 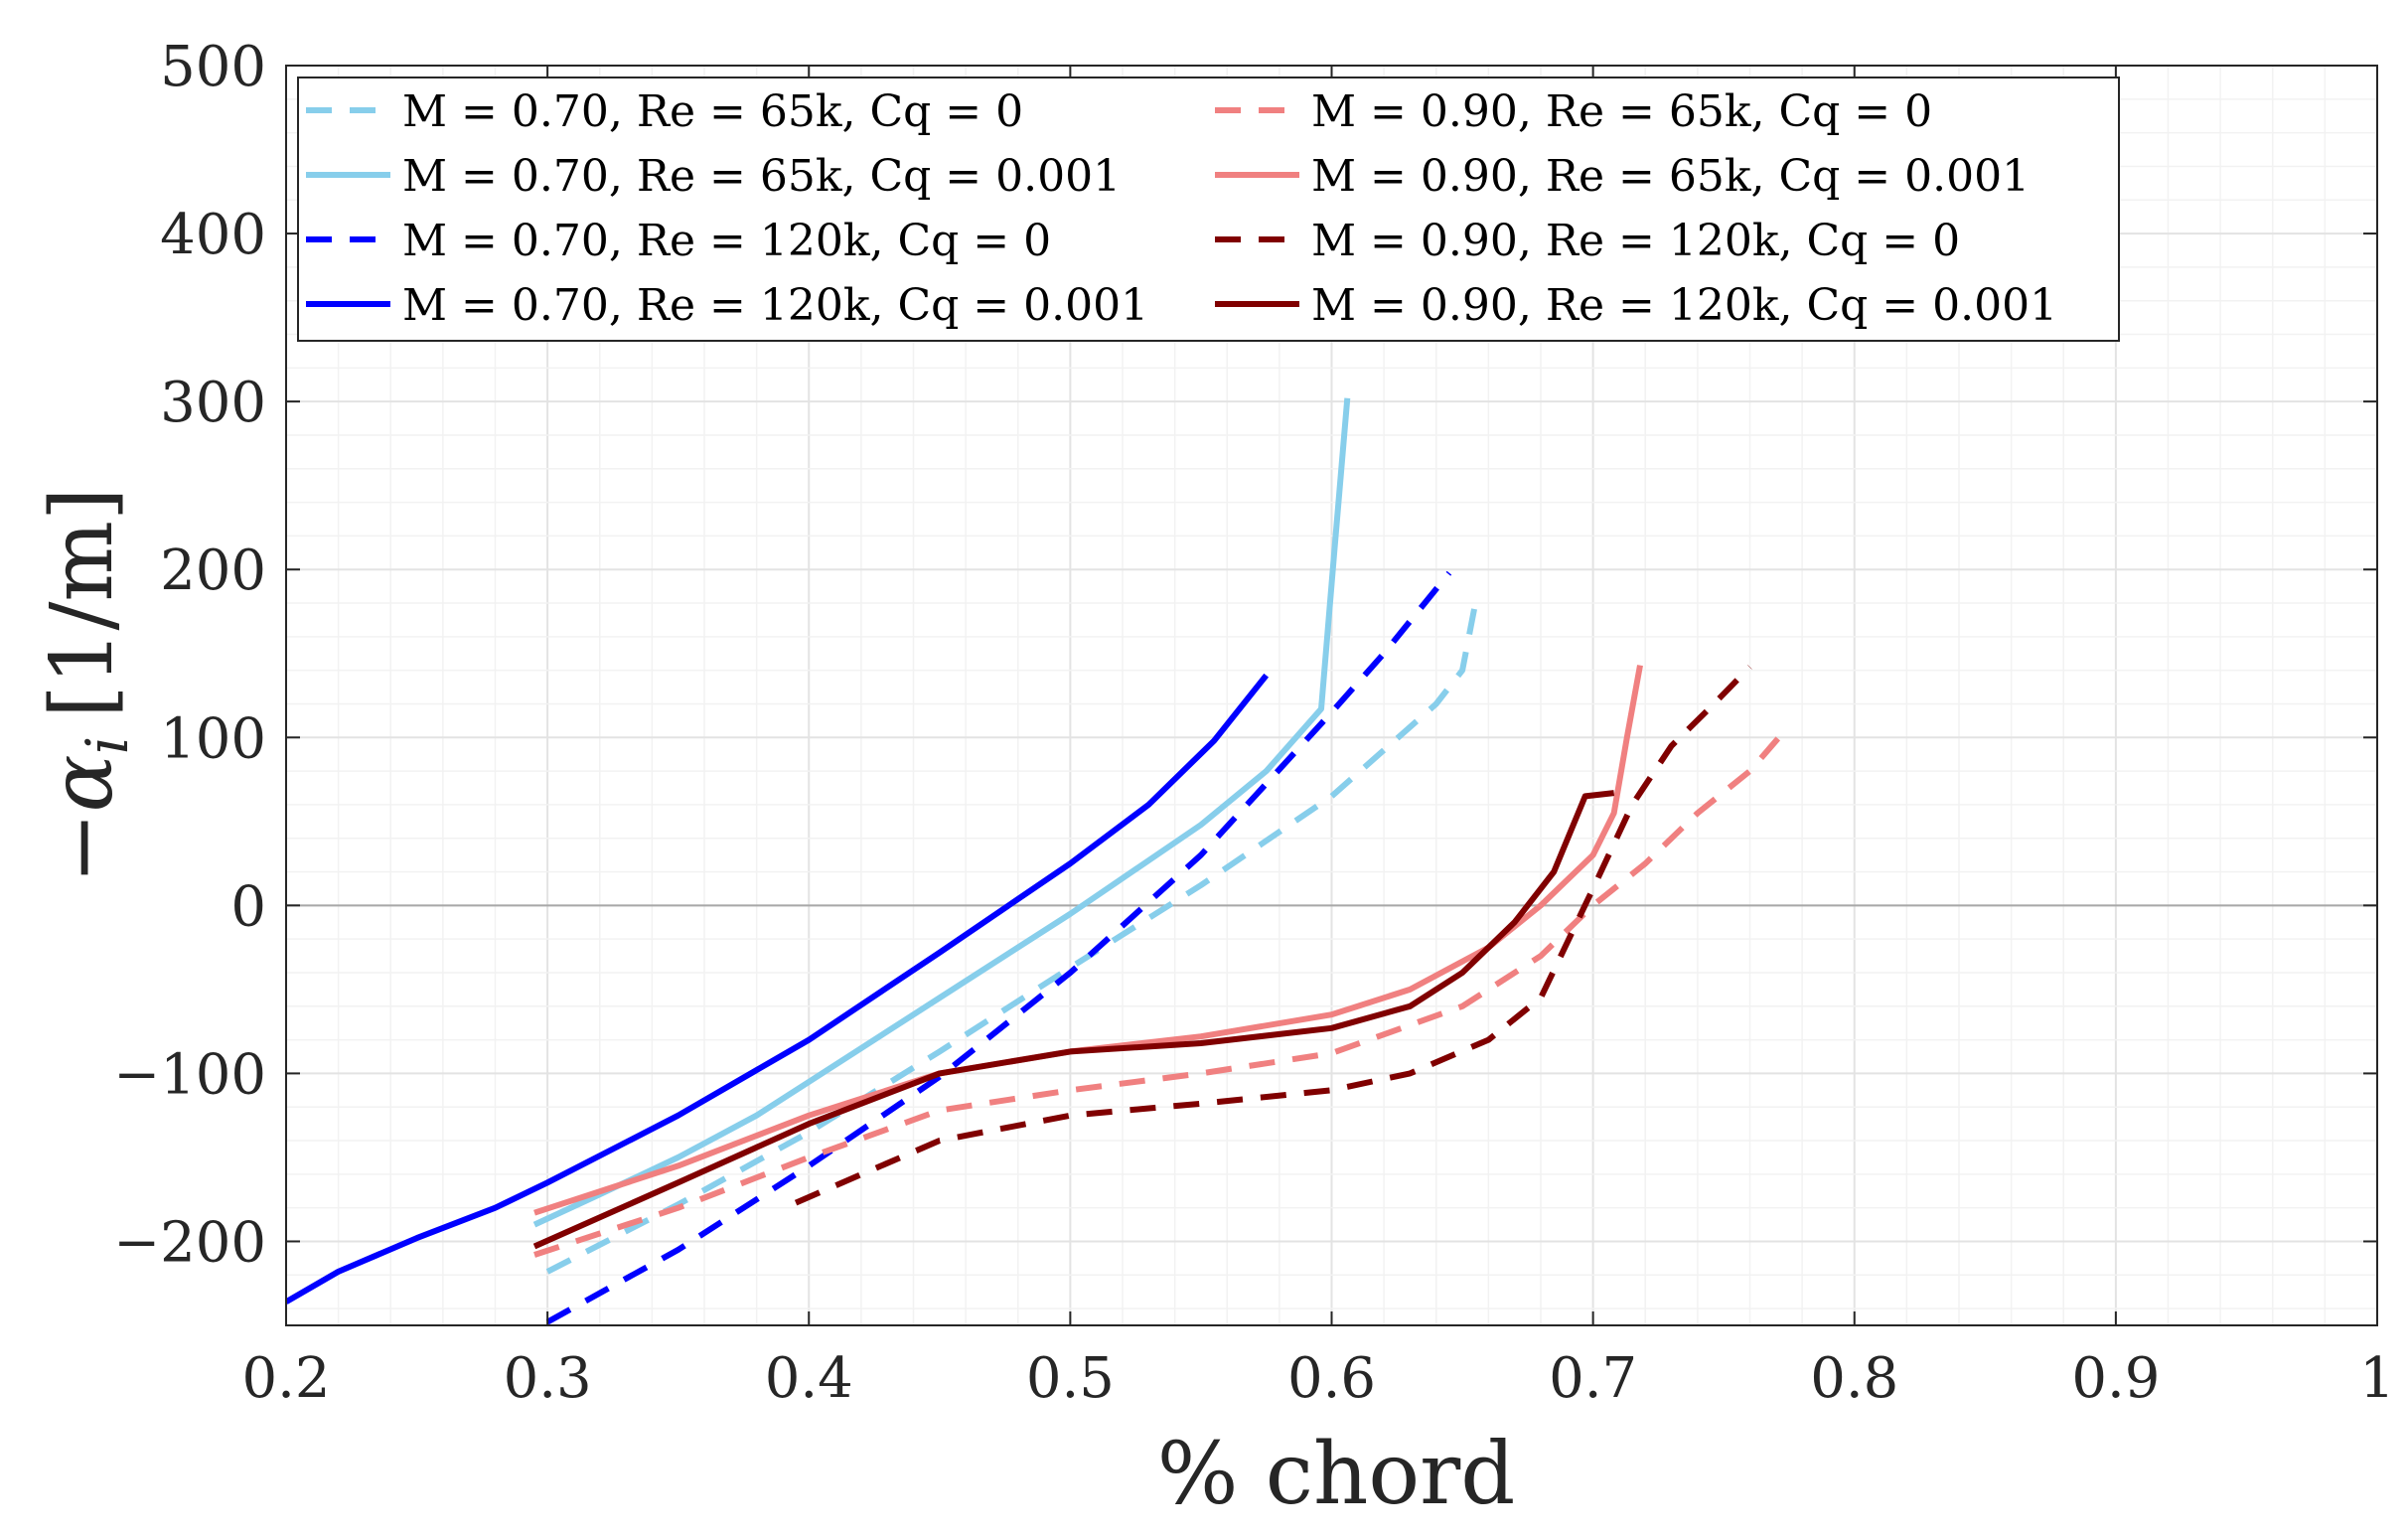 What do you see at coordinates (1331, 1378) in the screenshot?
I see `x-tick-label: 0.6` at bounding box center [1331, 1378].